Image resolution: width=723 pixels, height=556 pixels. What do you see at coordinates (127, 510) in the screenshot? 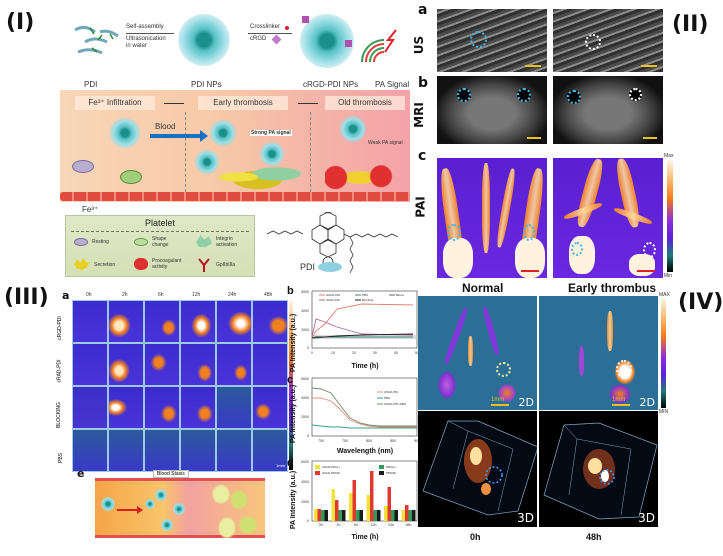
I see `flow-arrow` at bounding box center [127, 510].